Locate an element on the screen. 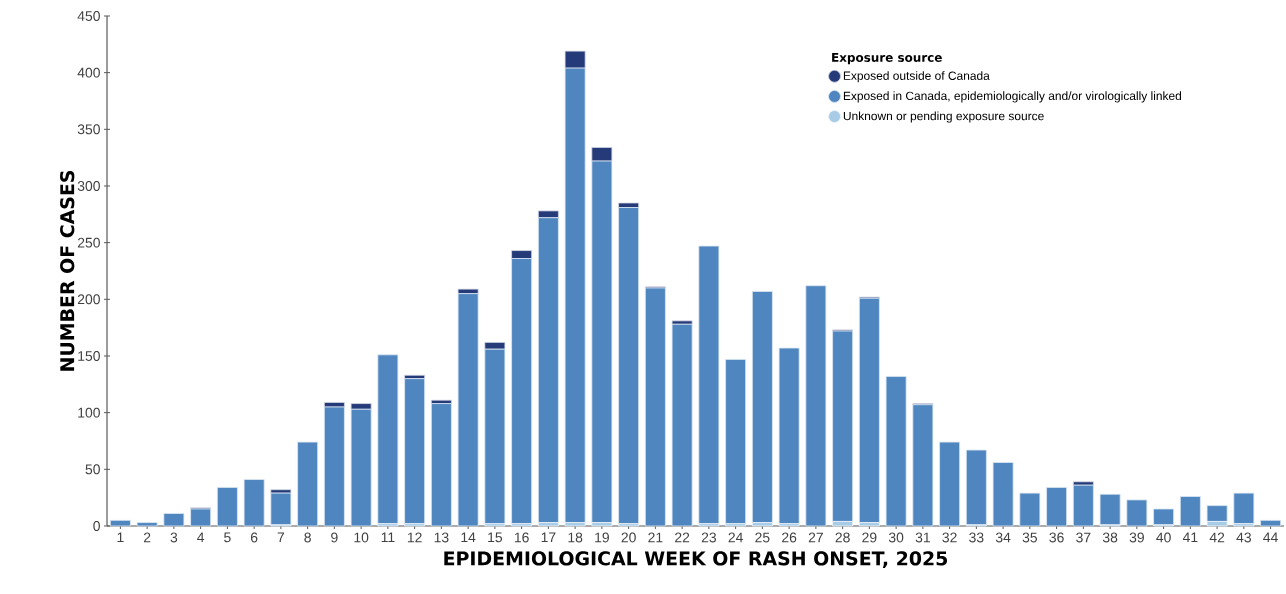  x-tick-label: 18 is located at coordinates (575, 537).